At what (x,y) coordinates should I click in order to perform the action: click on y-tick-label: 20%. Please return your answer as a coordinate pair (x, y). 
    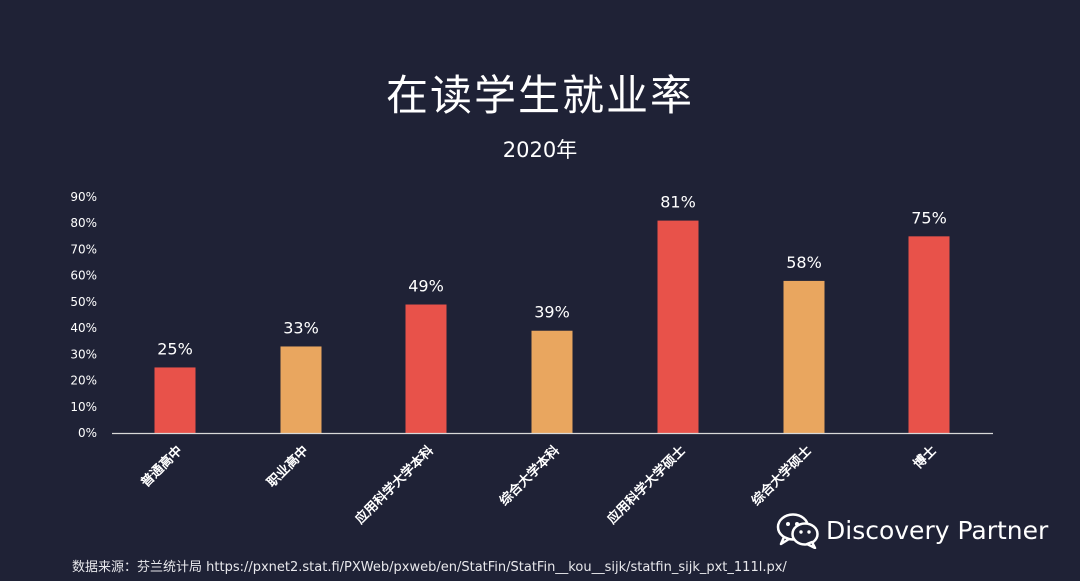
    Looking at the image, I should click on (83, 381).